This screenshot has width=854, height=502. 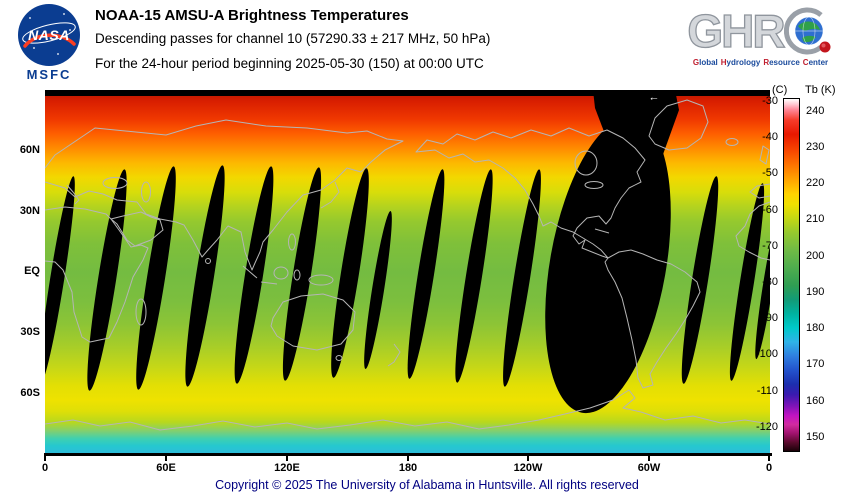 I want to click on cb-c-50: -50, so click(x=770, y=173).